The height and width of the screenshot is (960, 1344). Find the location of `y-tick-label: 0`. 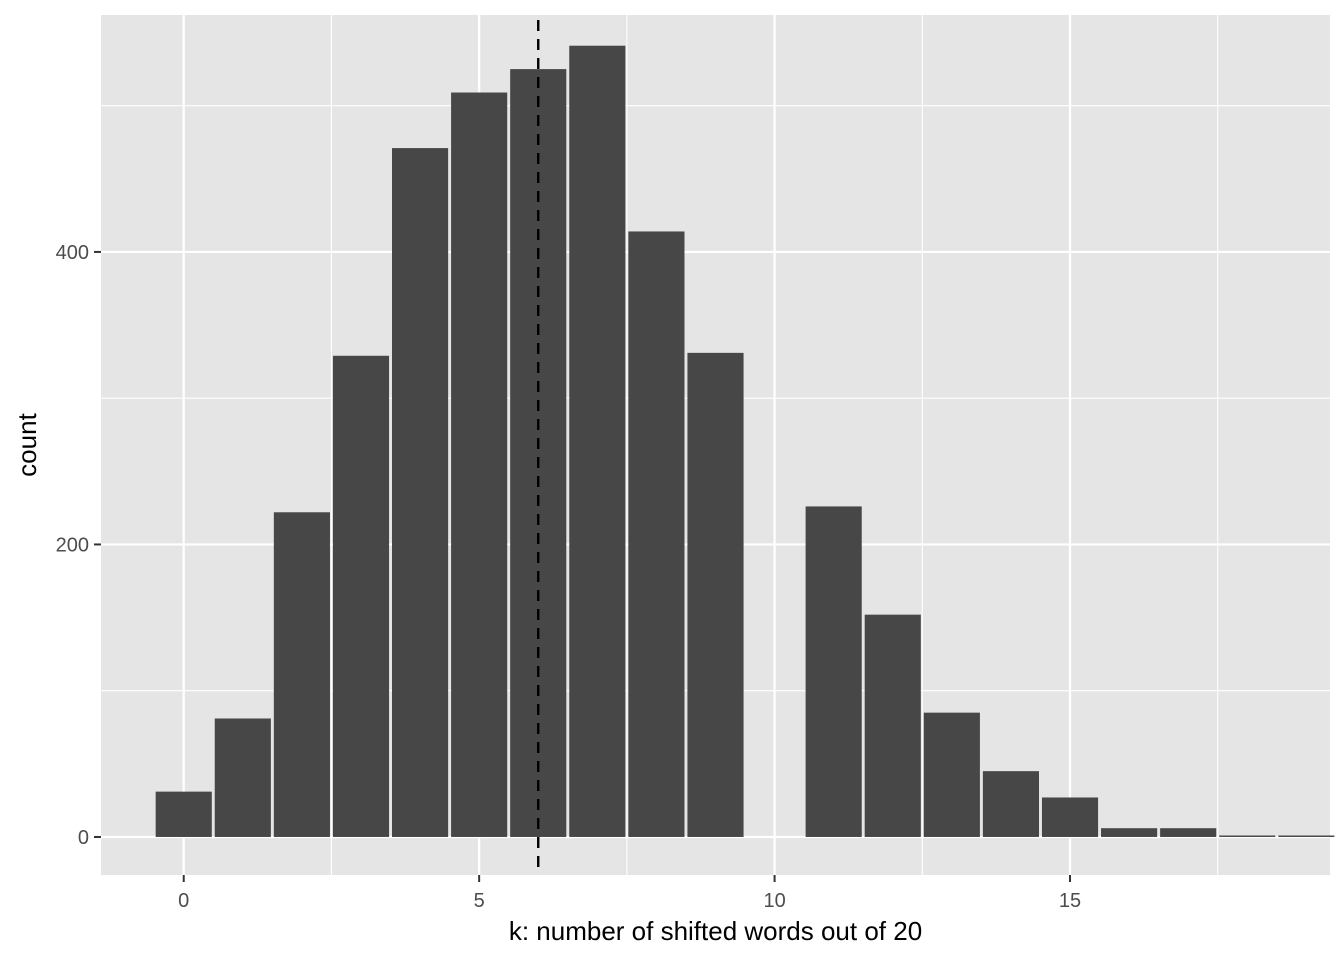

y-tick-label: 0 is located at coordinates (83, 838).